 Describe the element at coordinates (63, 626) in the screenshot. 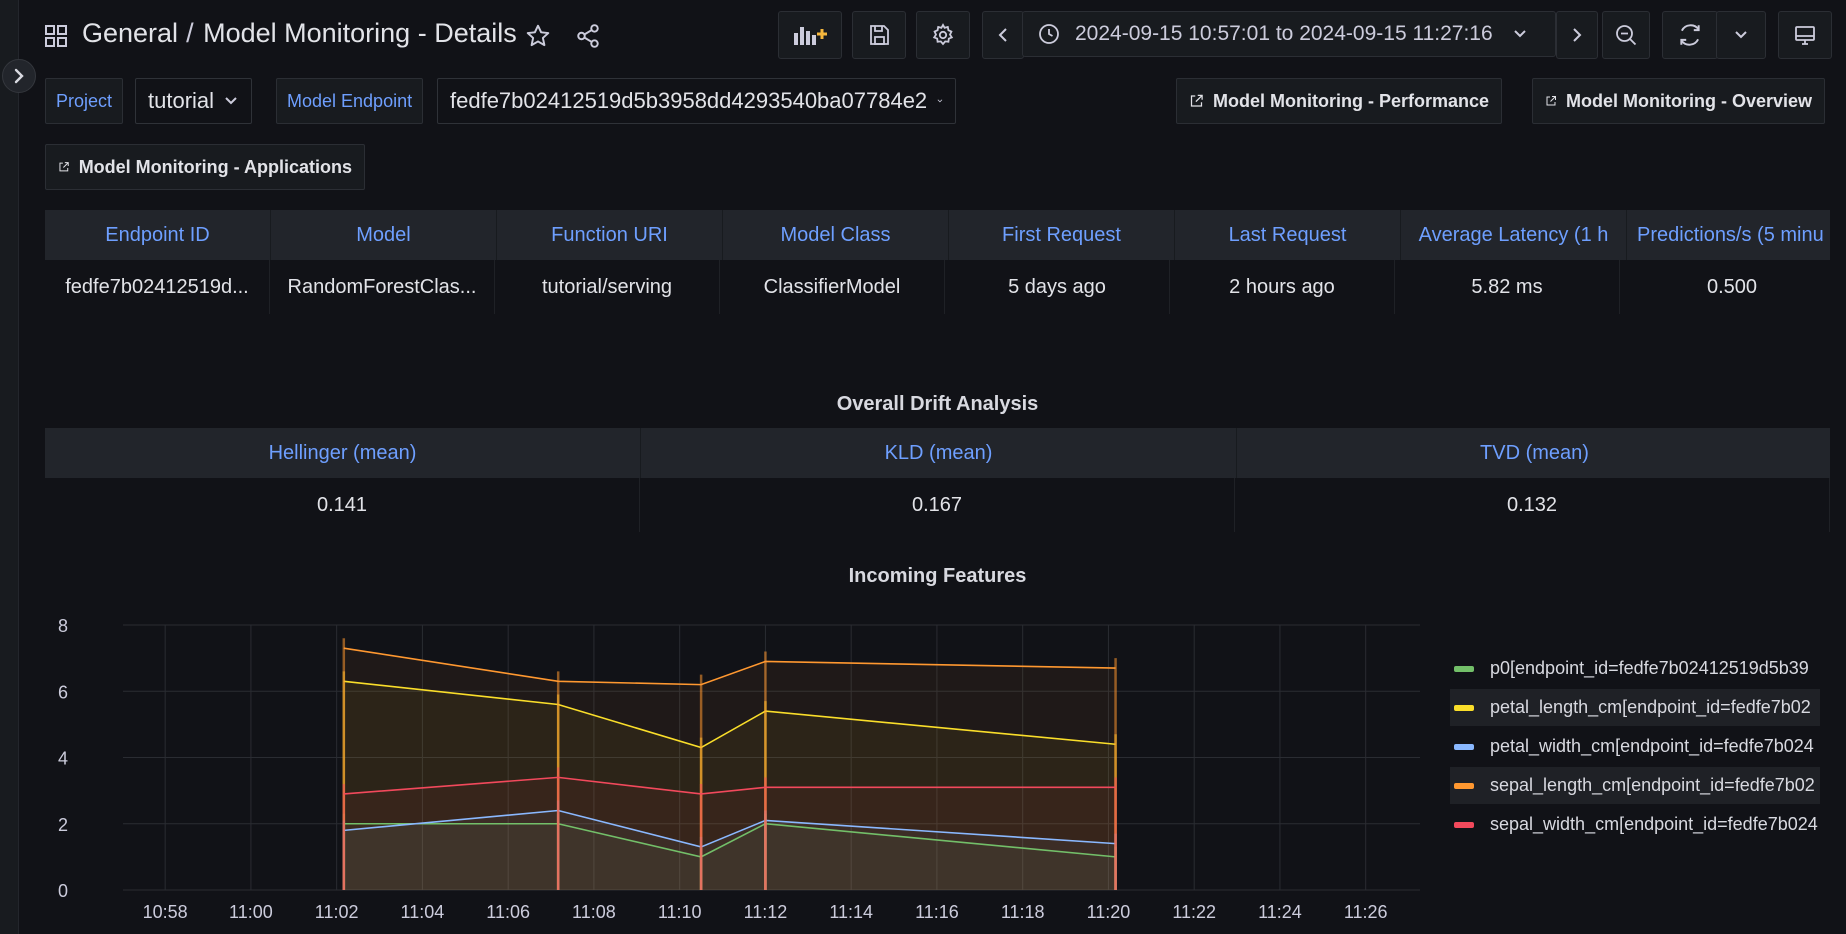

I see `y-tick-label: 8` at that location.